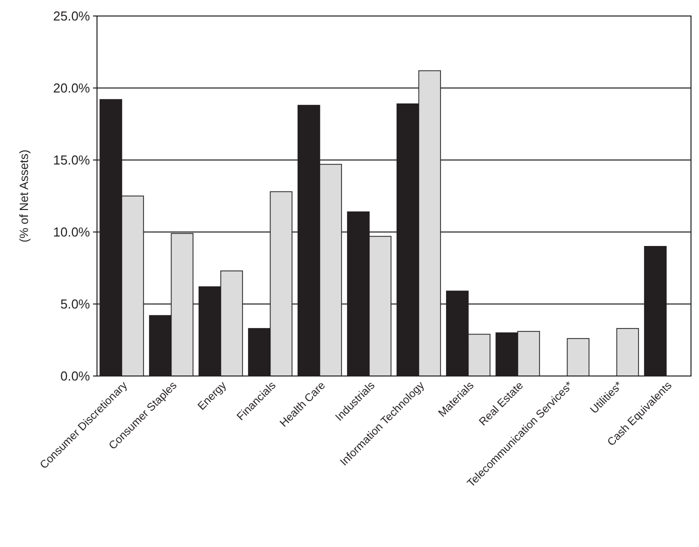 This screenshot has height=547, width=699. I want to click on y-tick-label: 25.0%, so click(71, 16).